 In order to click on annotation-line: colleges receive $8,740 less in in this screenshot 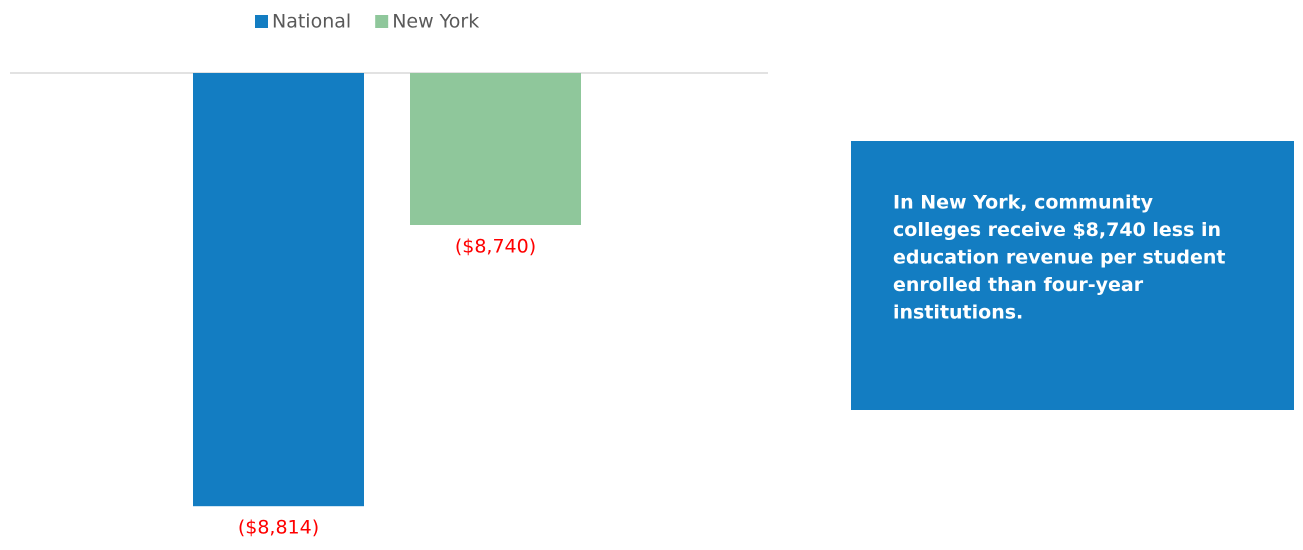, I will do `click(1057, 230)`.